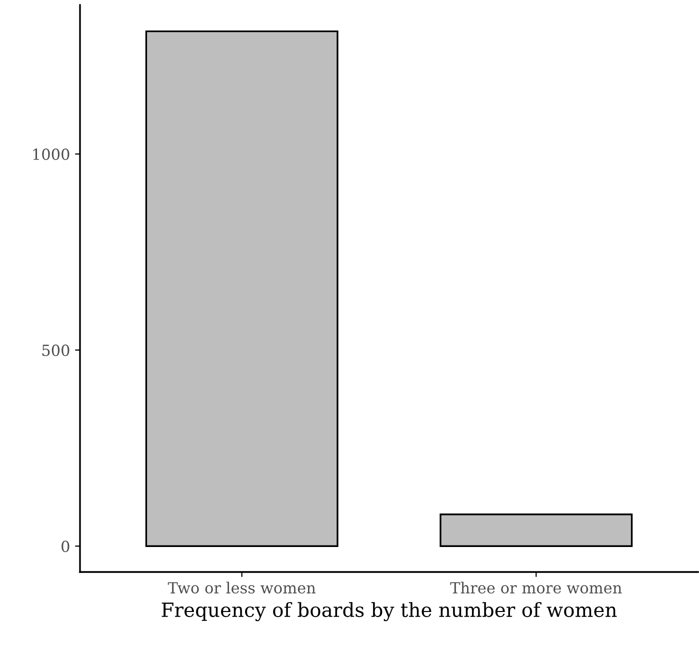 This screenshot has height=665, width=699. What do you see at coordinates (66, 546) in the screenshot?
I see `y-tick-label: 0` at bounding box center [66, 546].